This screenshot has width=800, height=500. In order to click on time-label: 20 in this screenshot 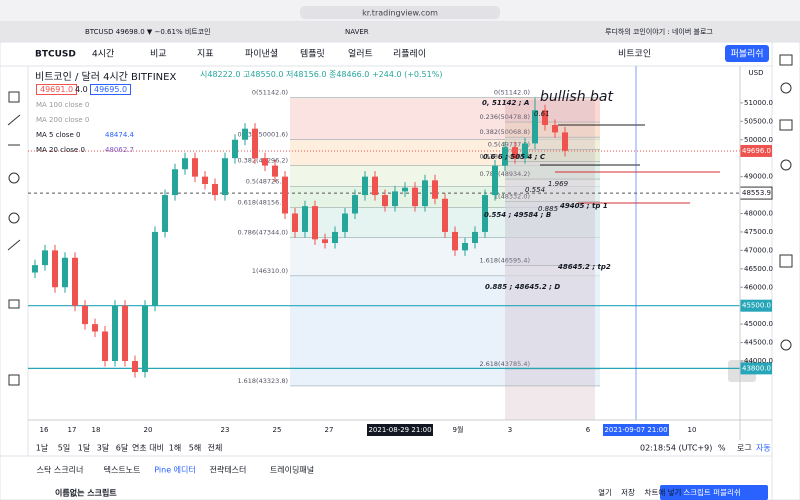, I will do `click(148, 430)`.